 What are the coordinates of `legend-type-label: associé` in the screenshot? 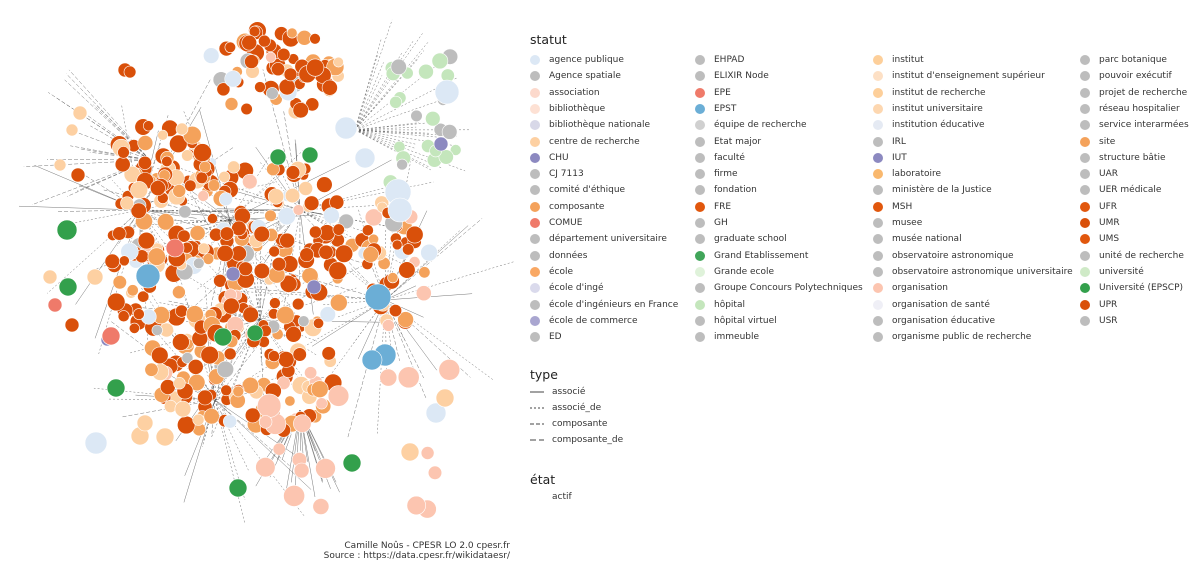 It's located at (569, 392).